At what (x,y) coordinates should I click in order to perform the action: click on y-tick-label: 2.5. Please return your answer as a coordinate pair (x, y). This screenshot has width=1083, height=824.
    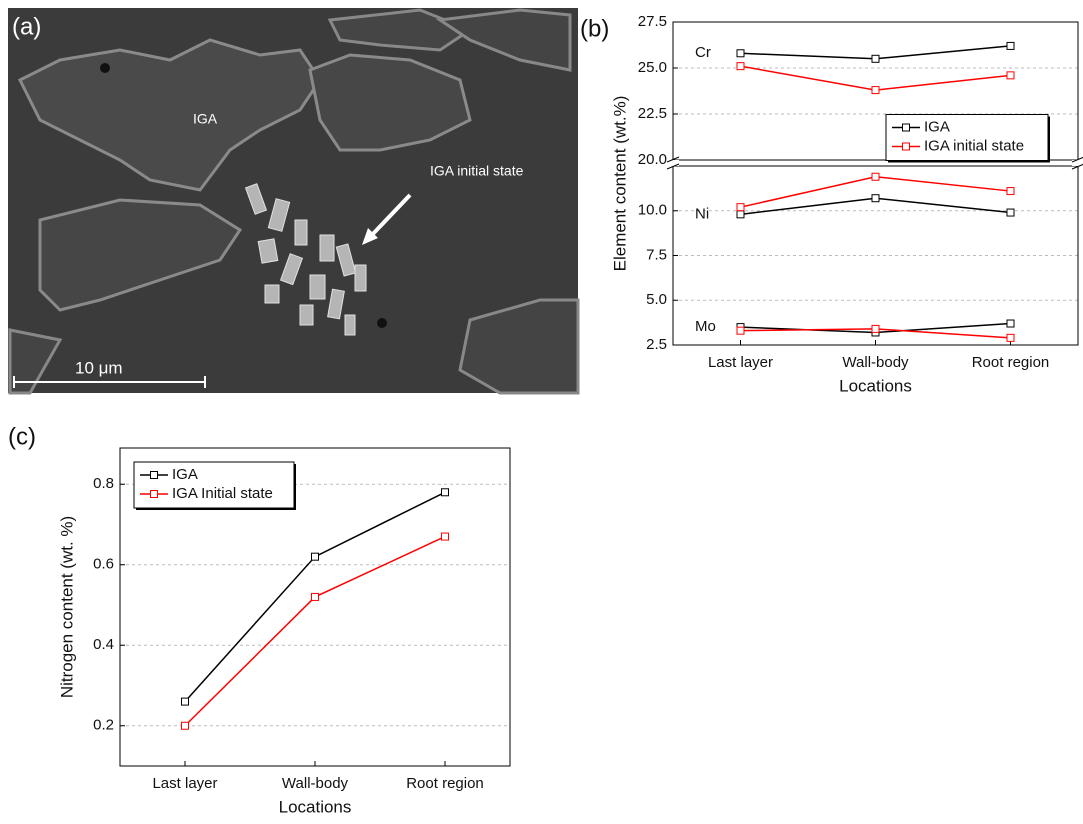
    Looking at the image, I should click on (656, 344).